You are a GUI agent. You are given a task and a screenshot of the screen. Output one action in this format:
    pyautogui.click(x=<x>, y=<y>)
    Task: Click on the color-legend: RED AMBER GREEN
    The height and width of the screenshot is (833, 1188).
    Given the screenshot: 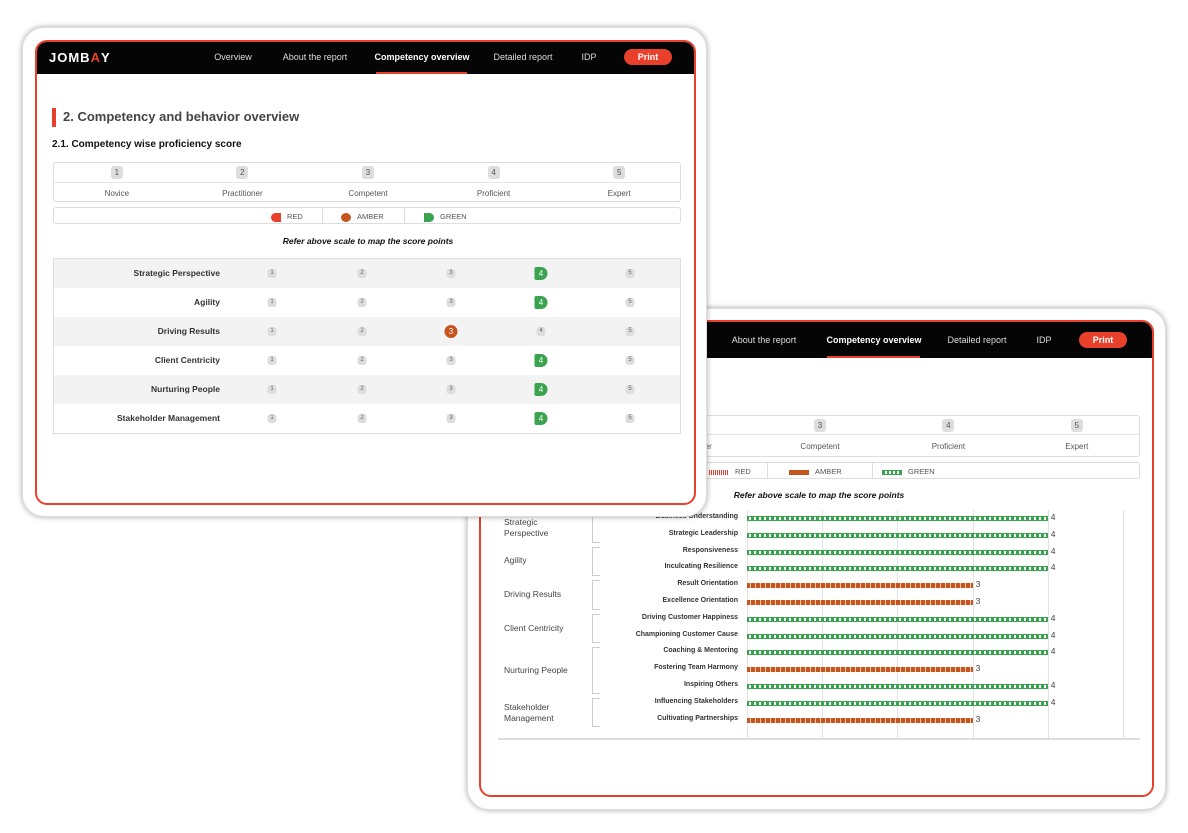 What is the action you would take?
    pyautogui.click(x=819, y=470)
    